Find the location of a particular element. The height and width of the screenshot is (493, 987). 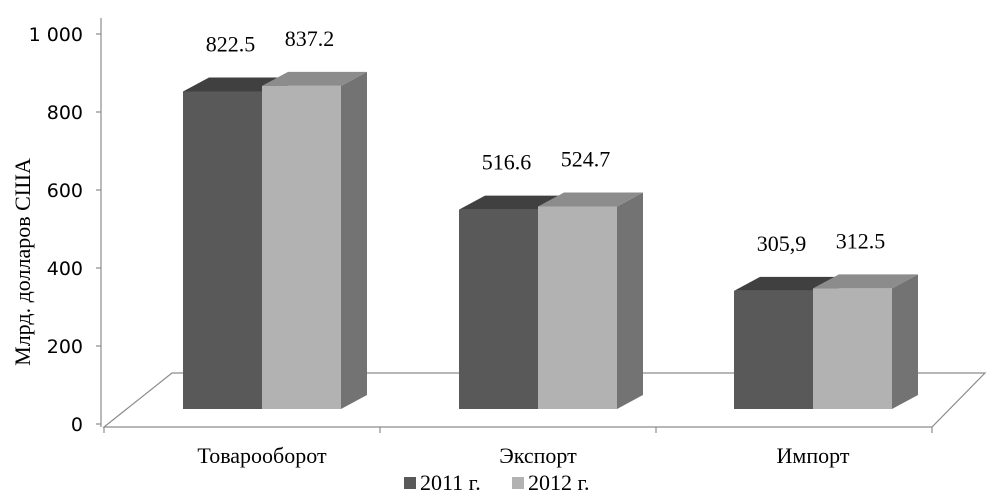

value-axis: 0 200 400 600 800 1 000 is located at coordinates (65, 227).